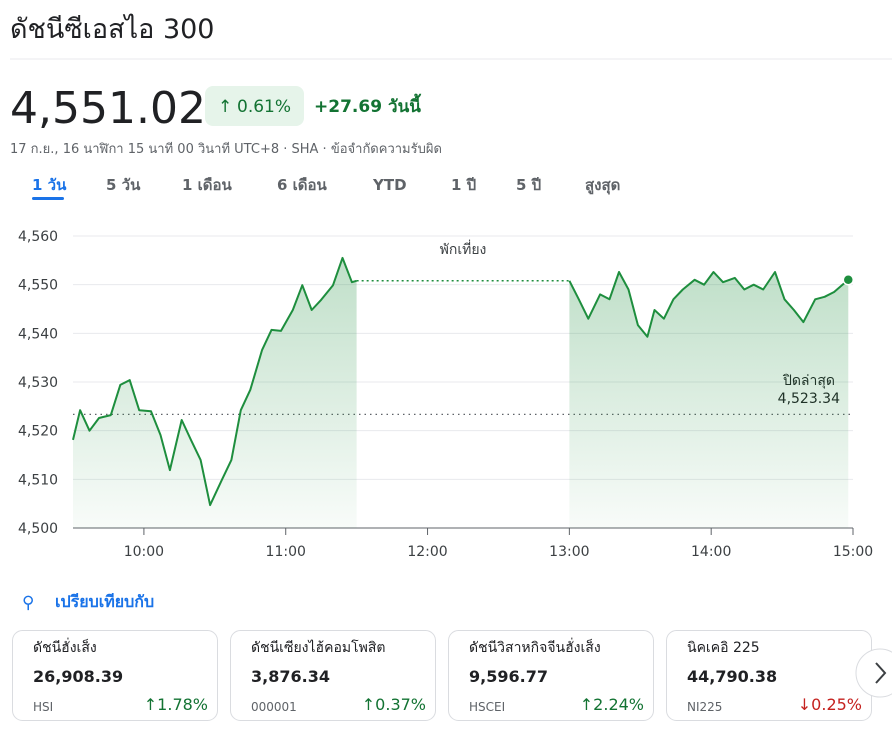 This screenshot has width=892, height=733. What do you see at coordinates (302, 185) in the screenshot?
I see `range-tab: 6 เดือน` at bounding box center [302, 185].